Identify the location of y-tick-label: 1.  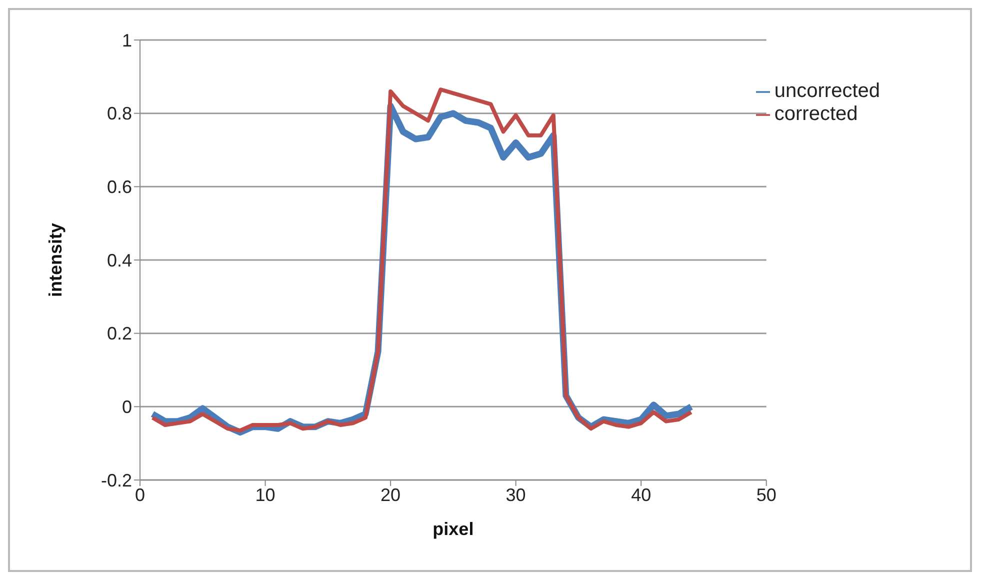
(127, 40).